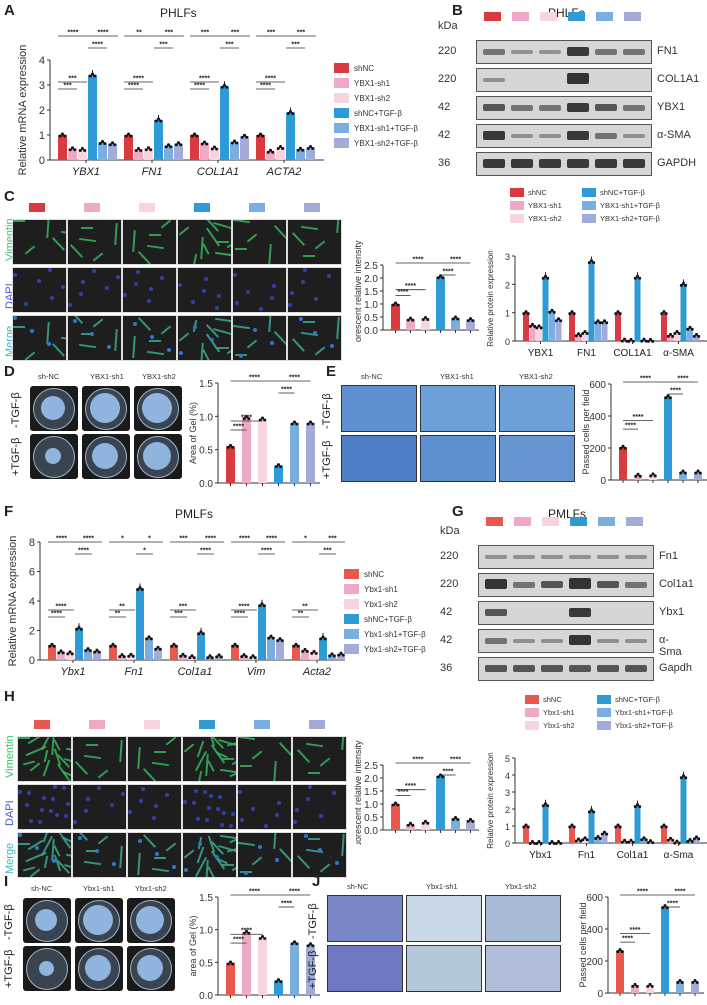  I want to click on column-label: sh-NC, so click(358, 886).